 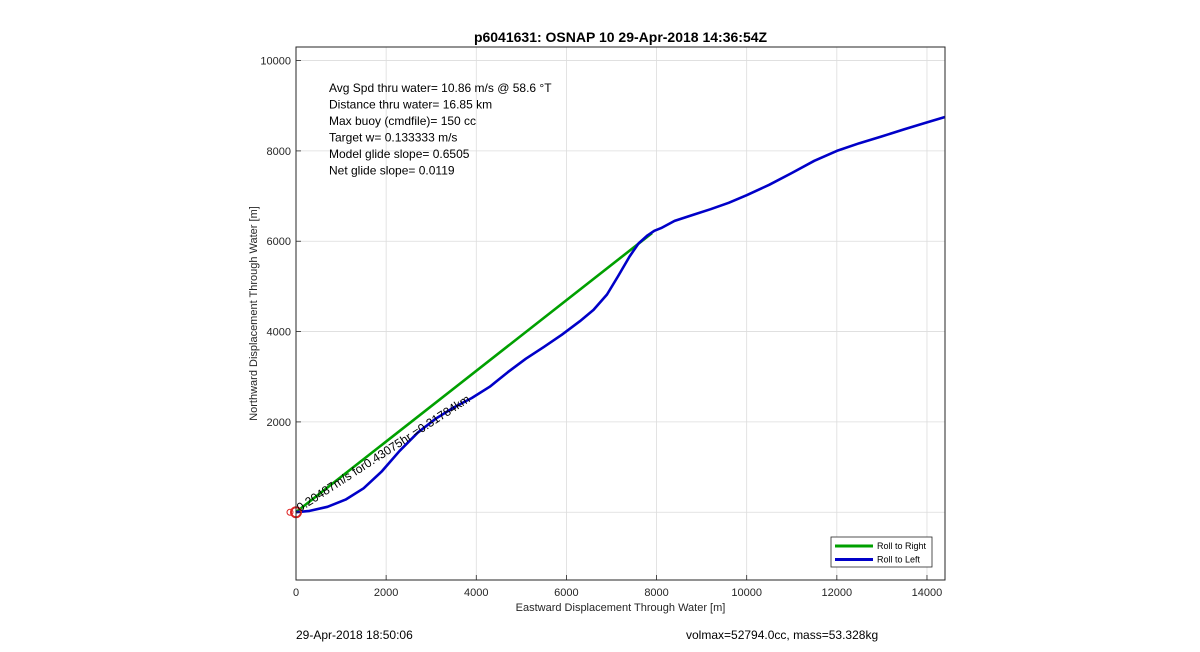 What do you see at coordinates (279, 333) in the screenshot?
I see `y-tick-label: 4000` at bounding box center [279, 333].